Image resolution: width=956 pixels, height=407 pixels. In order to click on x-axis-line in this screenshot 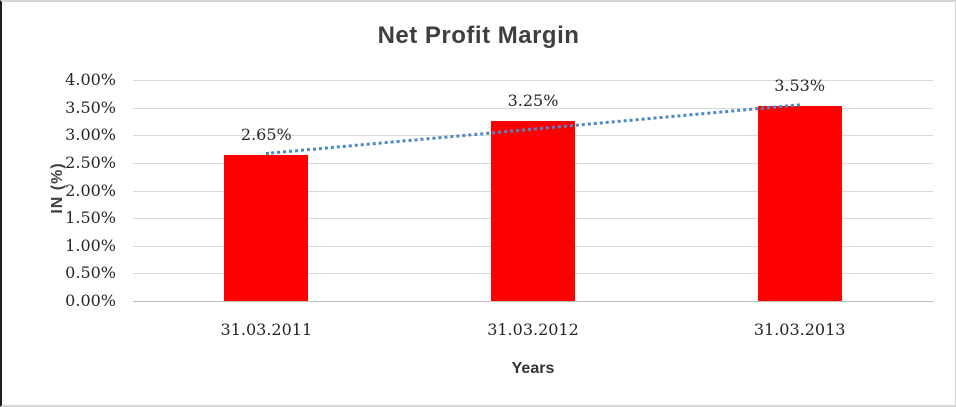, I will do `click(533, 301)`.